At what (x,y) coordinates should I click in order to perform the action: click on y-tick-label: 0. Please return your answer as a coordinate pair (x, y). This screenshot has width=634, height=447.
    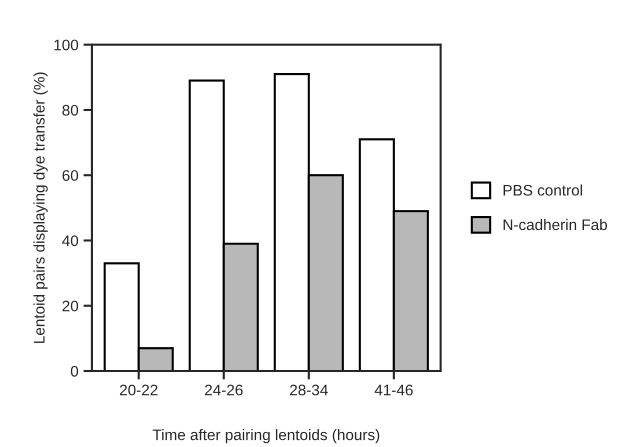
    Looking at the image, I should click on (74, 371).